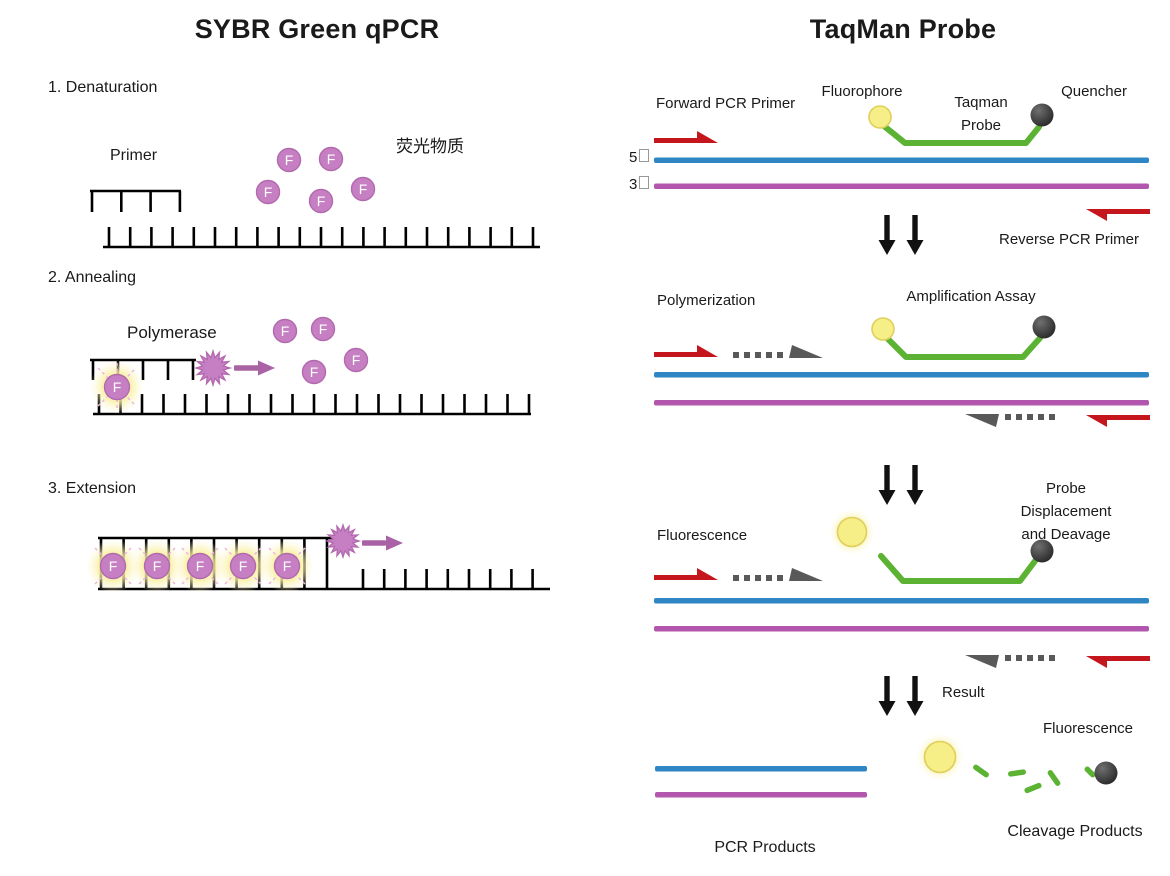  I want to click on taqman-probe-label-line2: Probe, so click(981, 125).